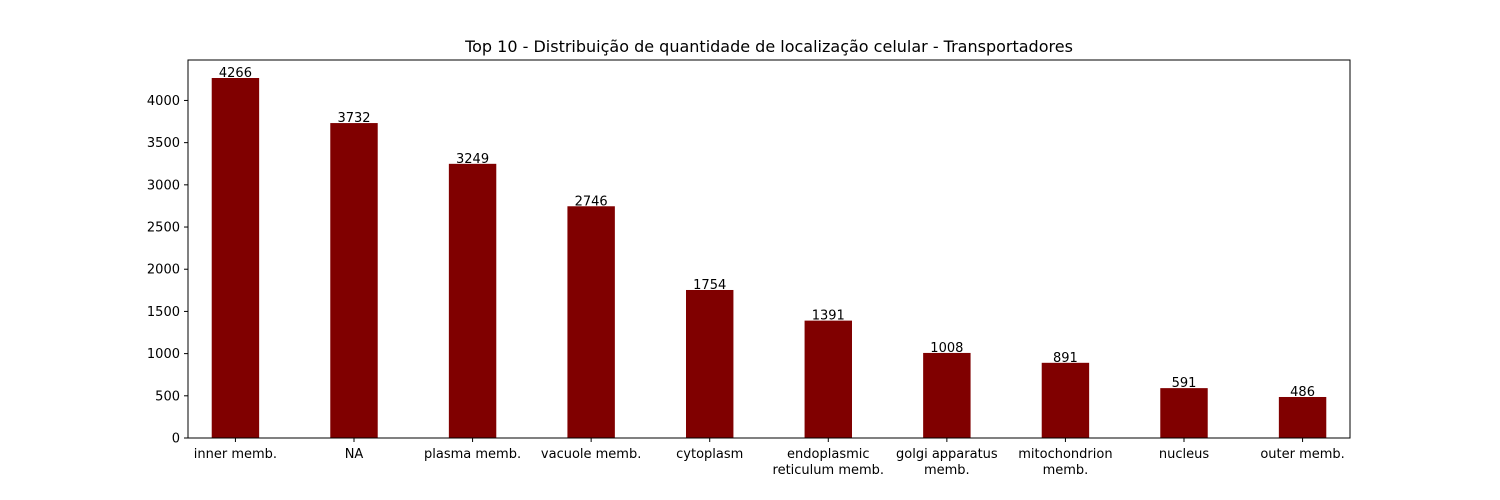  What do you see at coordinates (709, 454) in the screenshot?
I see `x-tick-label: cytoplasm` at bounding box center [709, 454].